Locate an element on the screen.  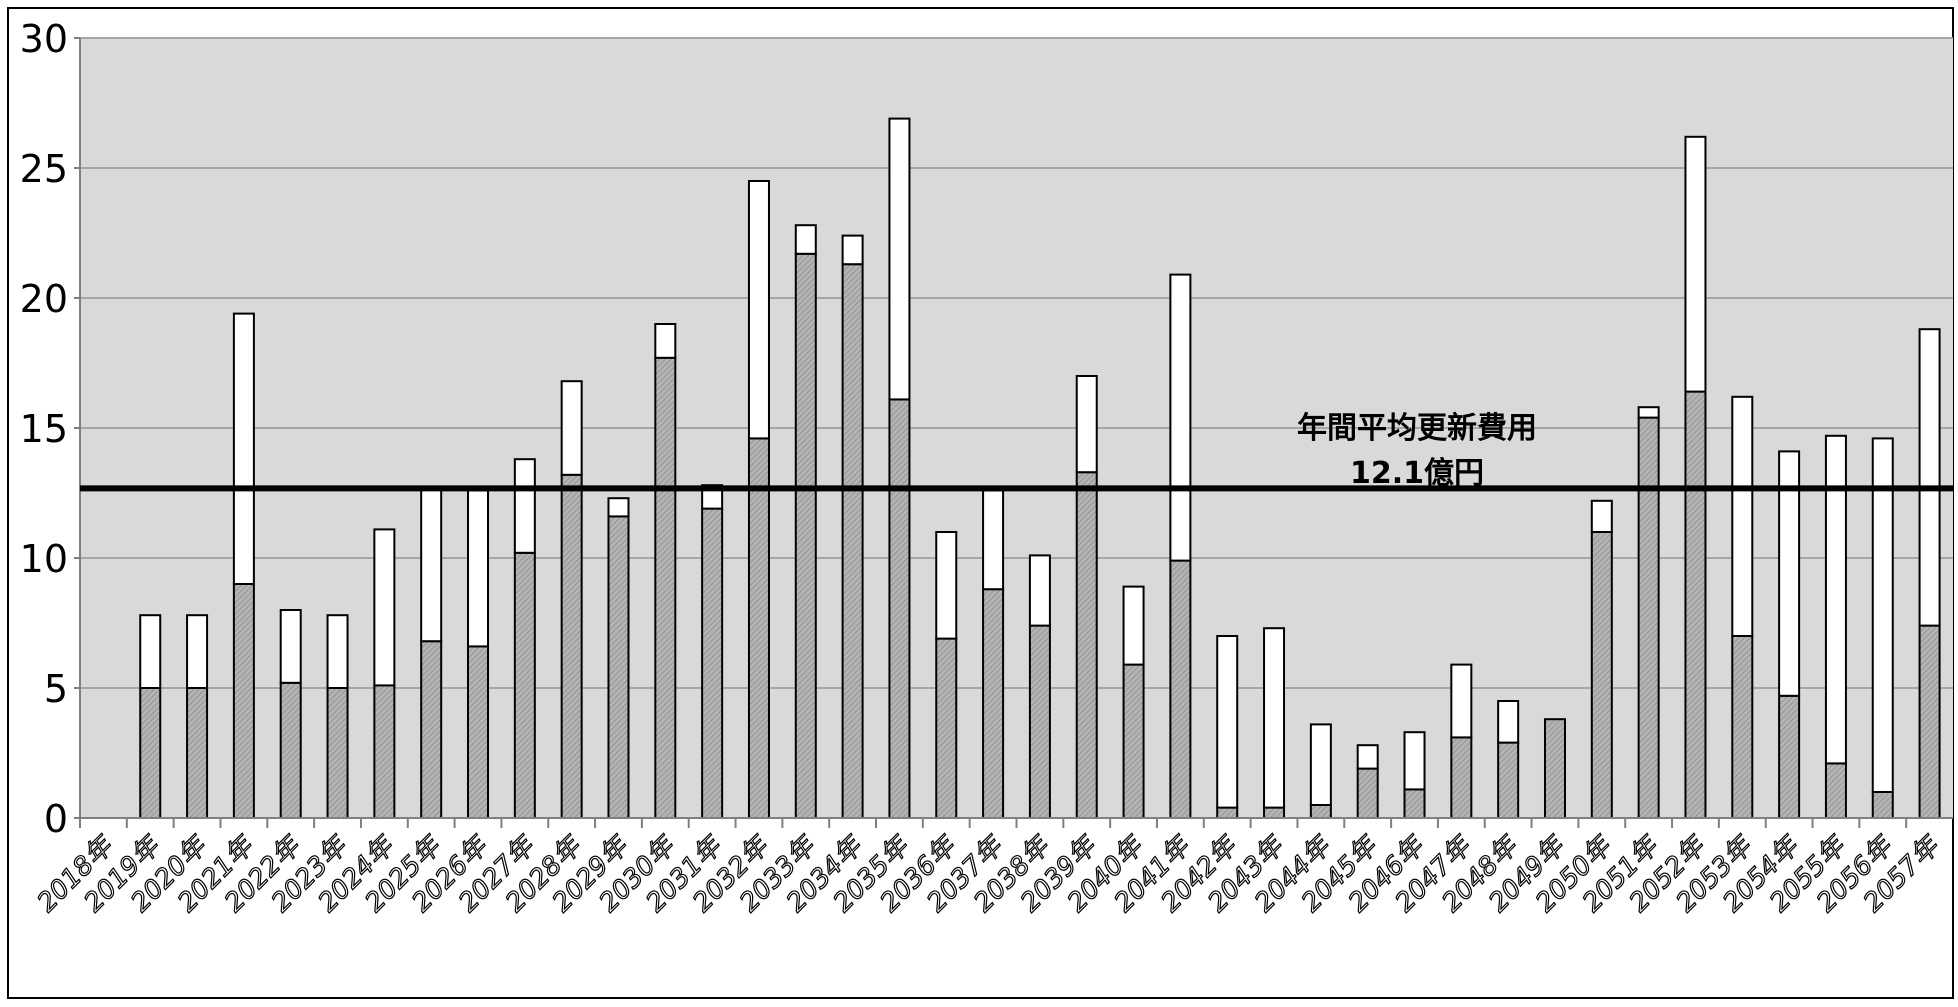
y-tick-label: 30 is located at coordinates (44, 39).